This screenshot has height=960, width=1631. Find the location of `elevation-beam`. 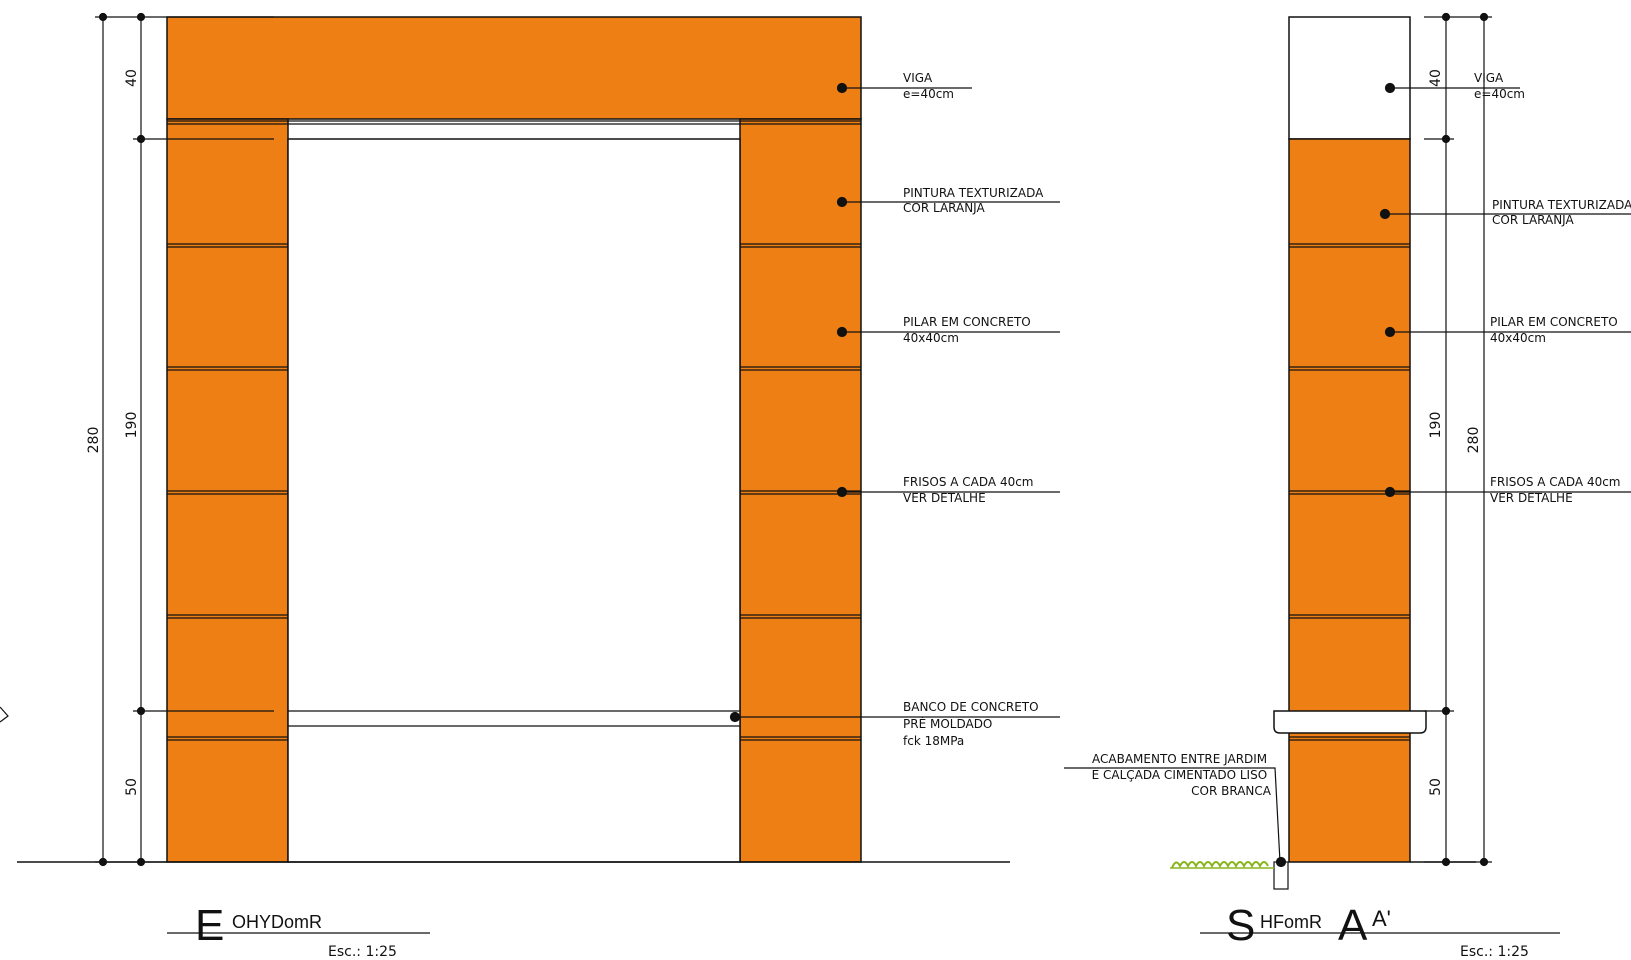

elevation-beam is located at coordinates (514, 68).